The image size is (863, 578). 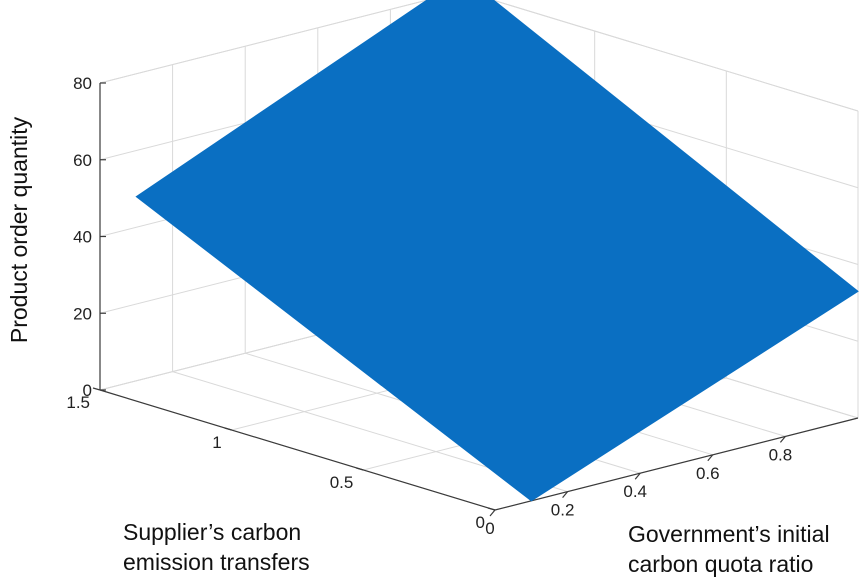 What do you see at coordinates (82, 160) in the screenshot?
I see `z-tick-label: 60` at bounding box center [82, 160].